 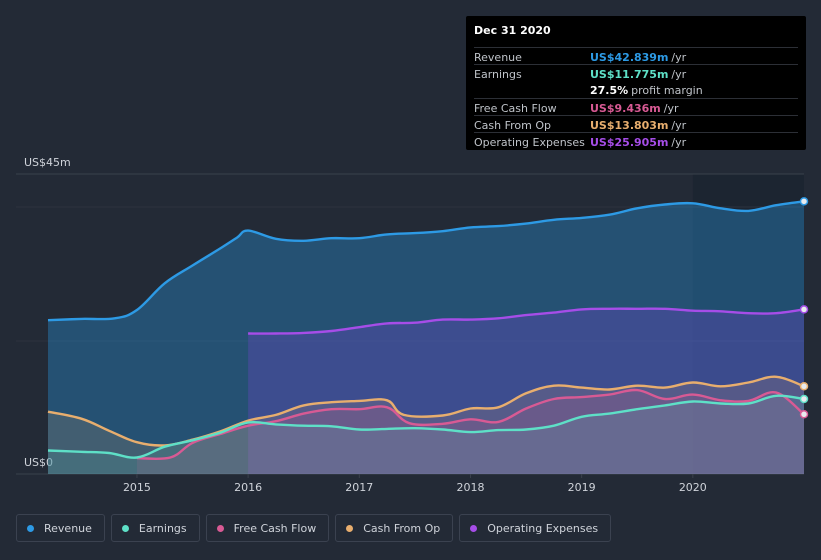 What do you see at coordinates (137, 487) in the screenshot?
I see `x-tick-label: 2015` at bounding box center [137, 487].